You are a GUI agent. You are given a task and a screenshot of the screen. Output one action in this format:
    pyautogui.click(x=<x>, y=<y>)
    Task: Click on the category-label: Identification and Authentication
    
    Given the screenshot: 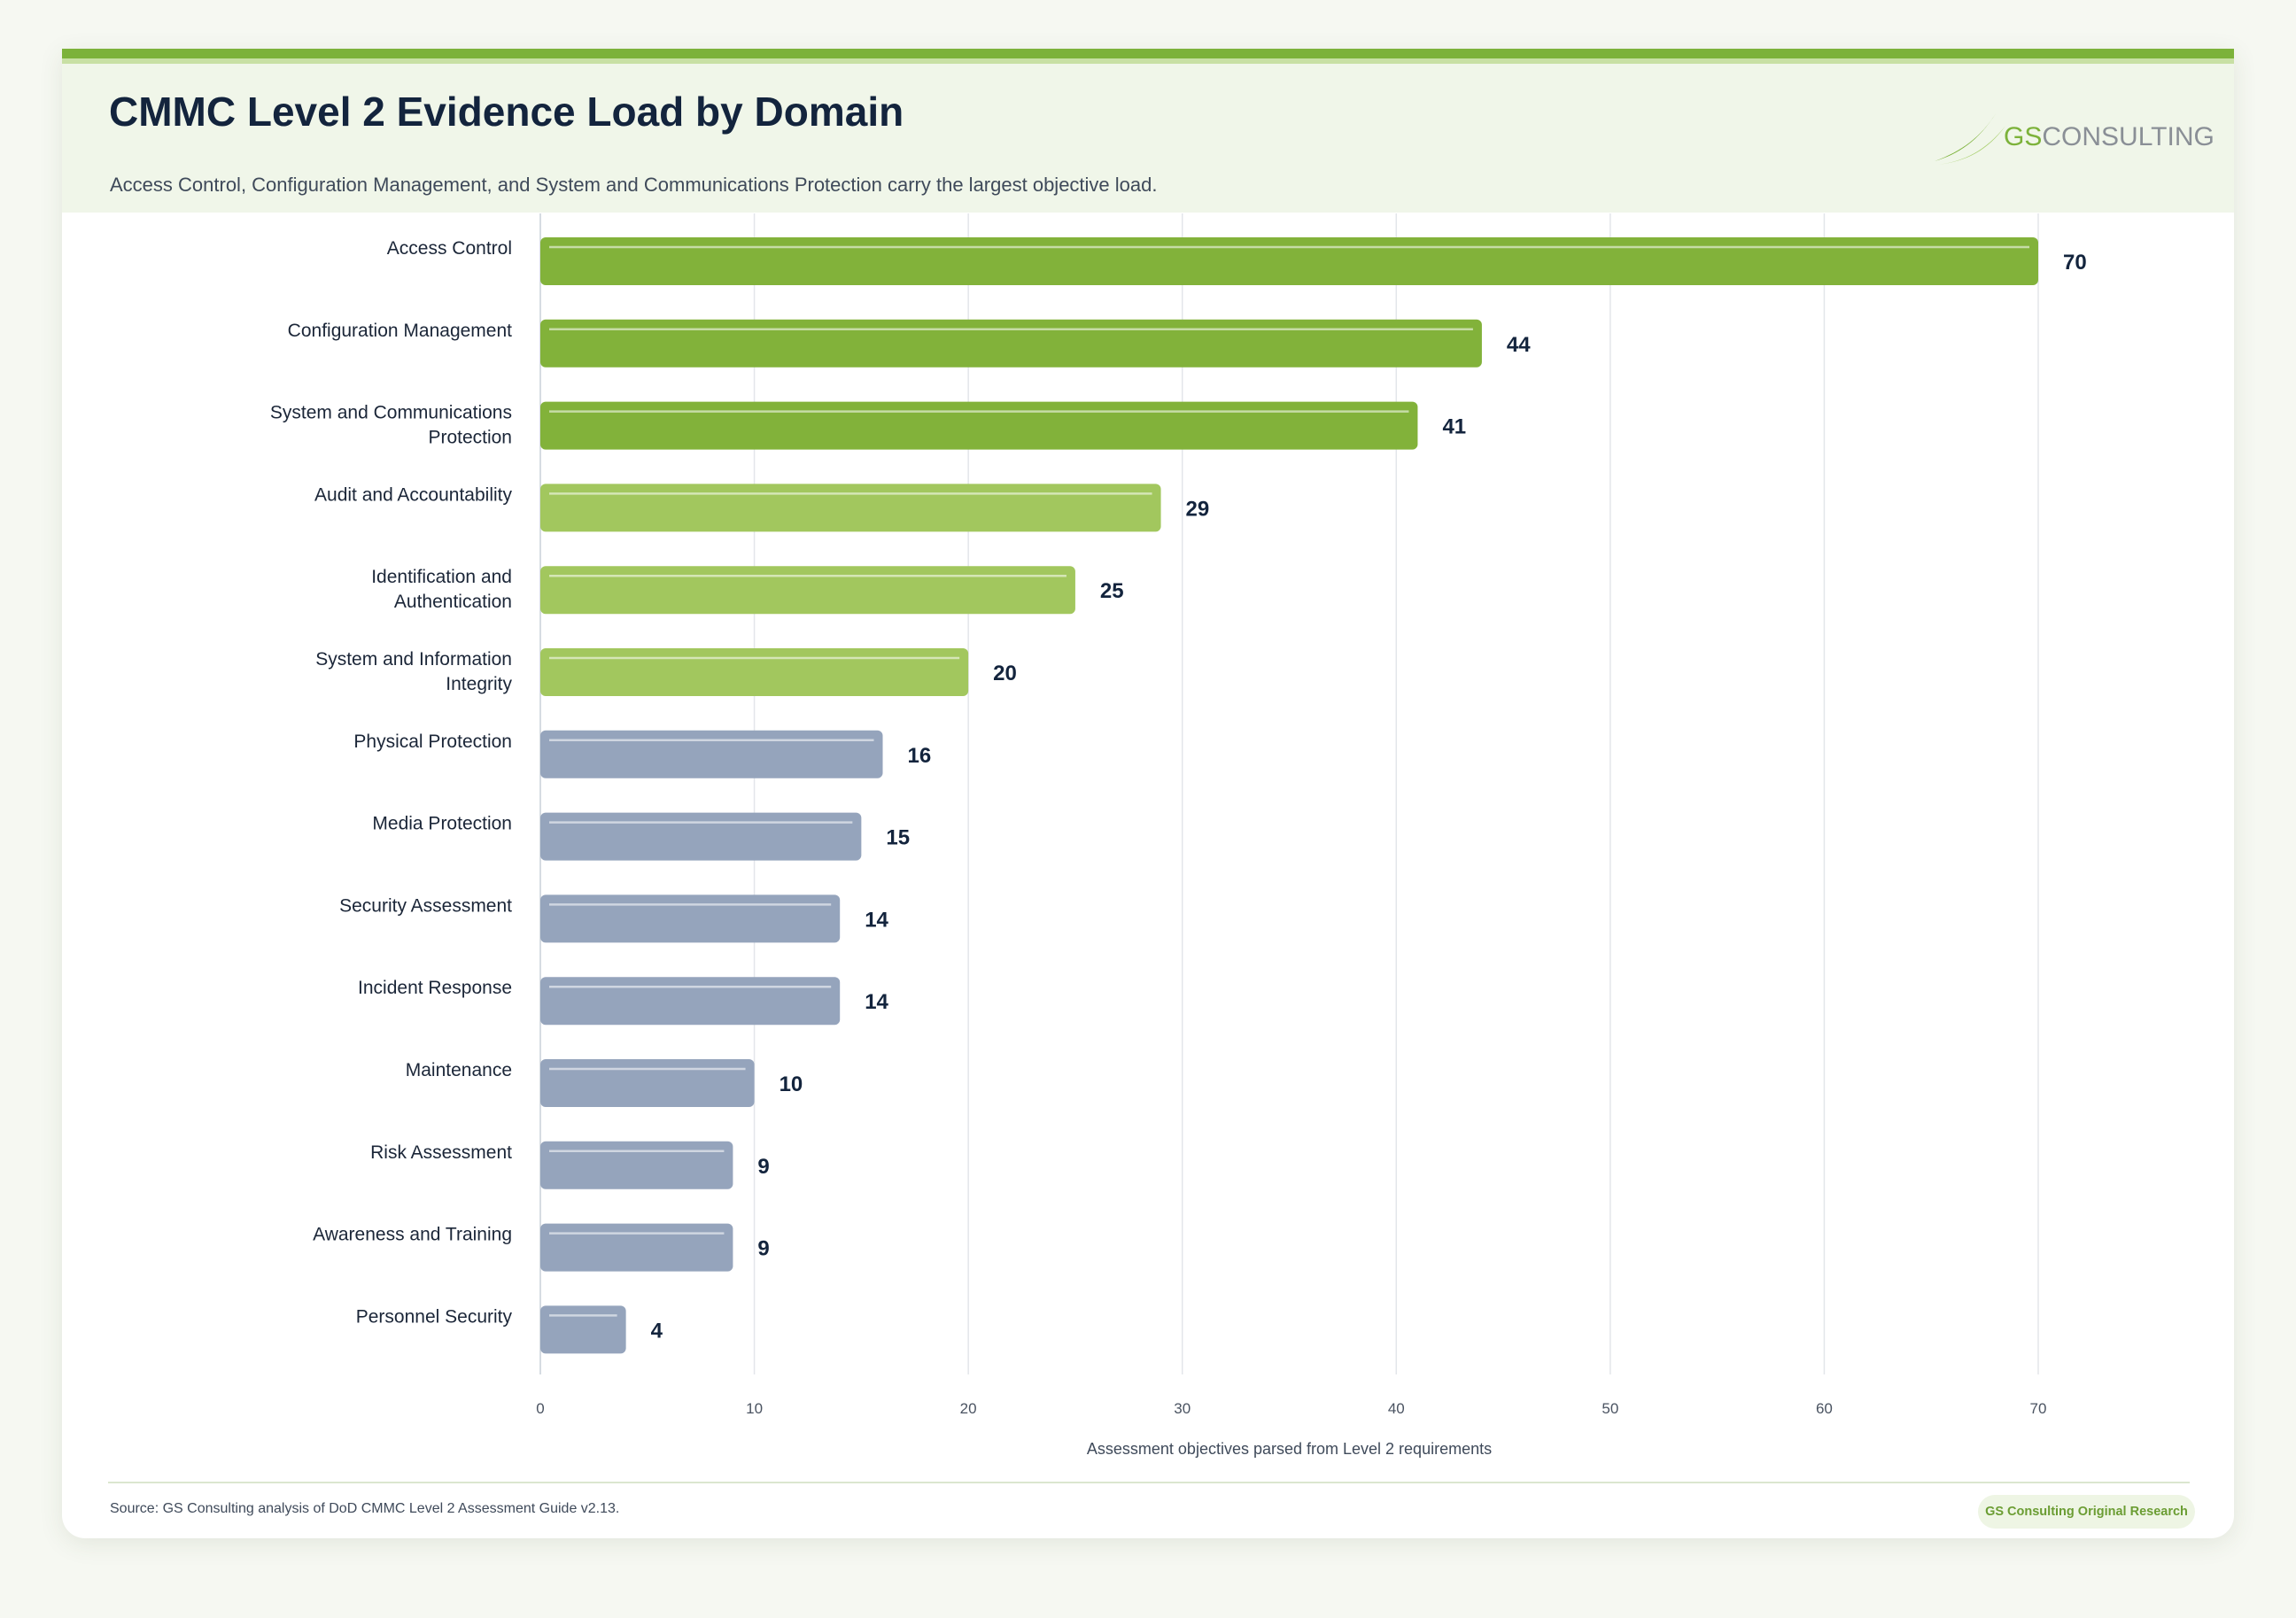 What is the action you would take?
    pyautogui.click(x=442, y=589)
    